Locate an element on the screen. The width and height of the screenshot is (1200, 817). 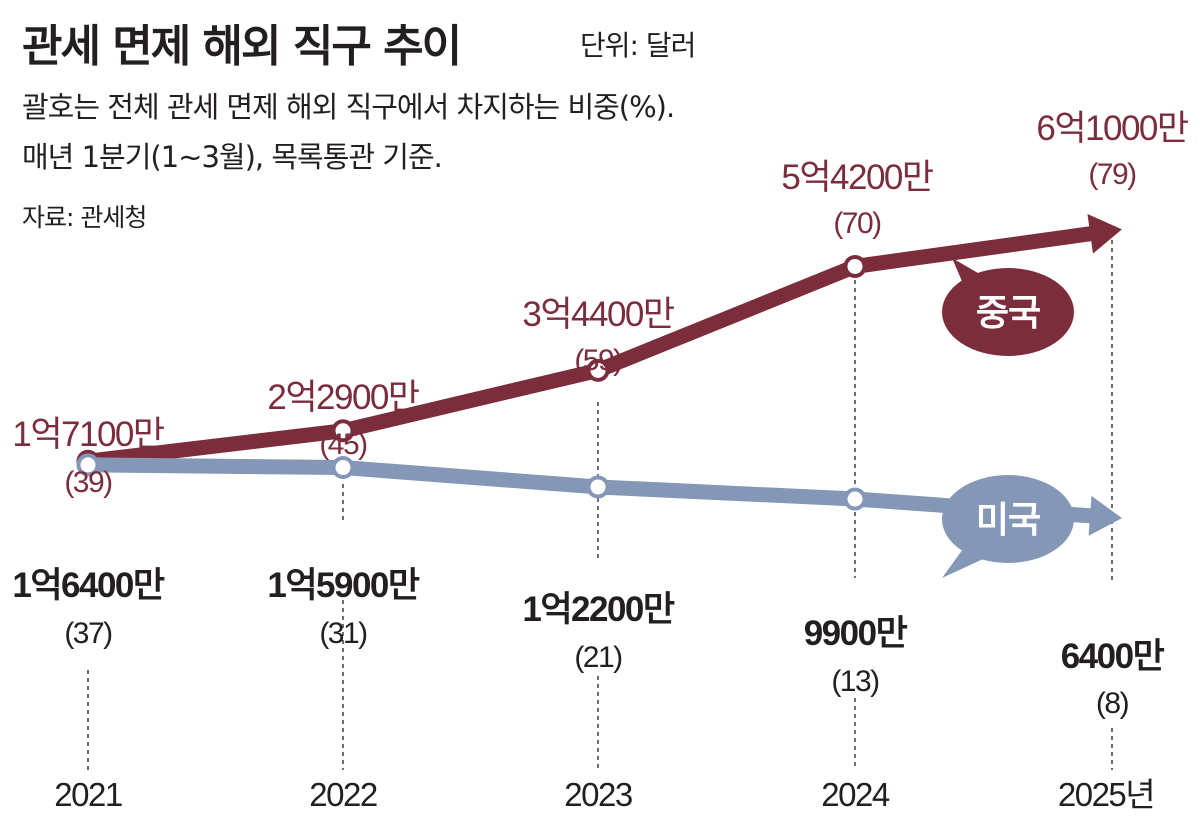
china-arrowhead is located at coordinates (1104, 233).